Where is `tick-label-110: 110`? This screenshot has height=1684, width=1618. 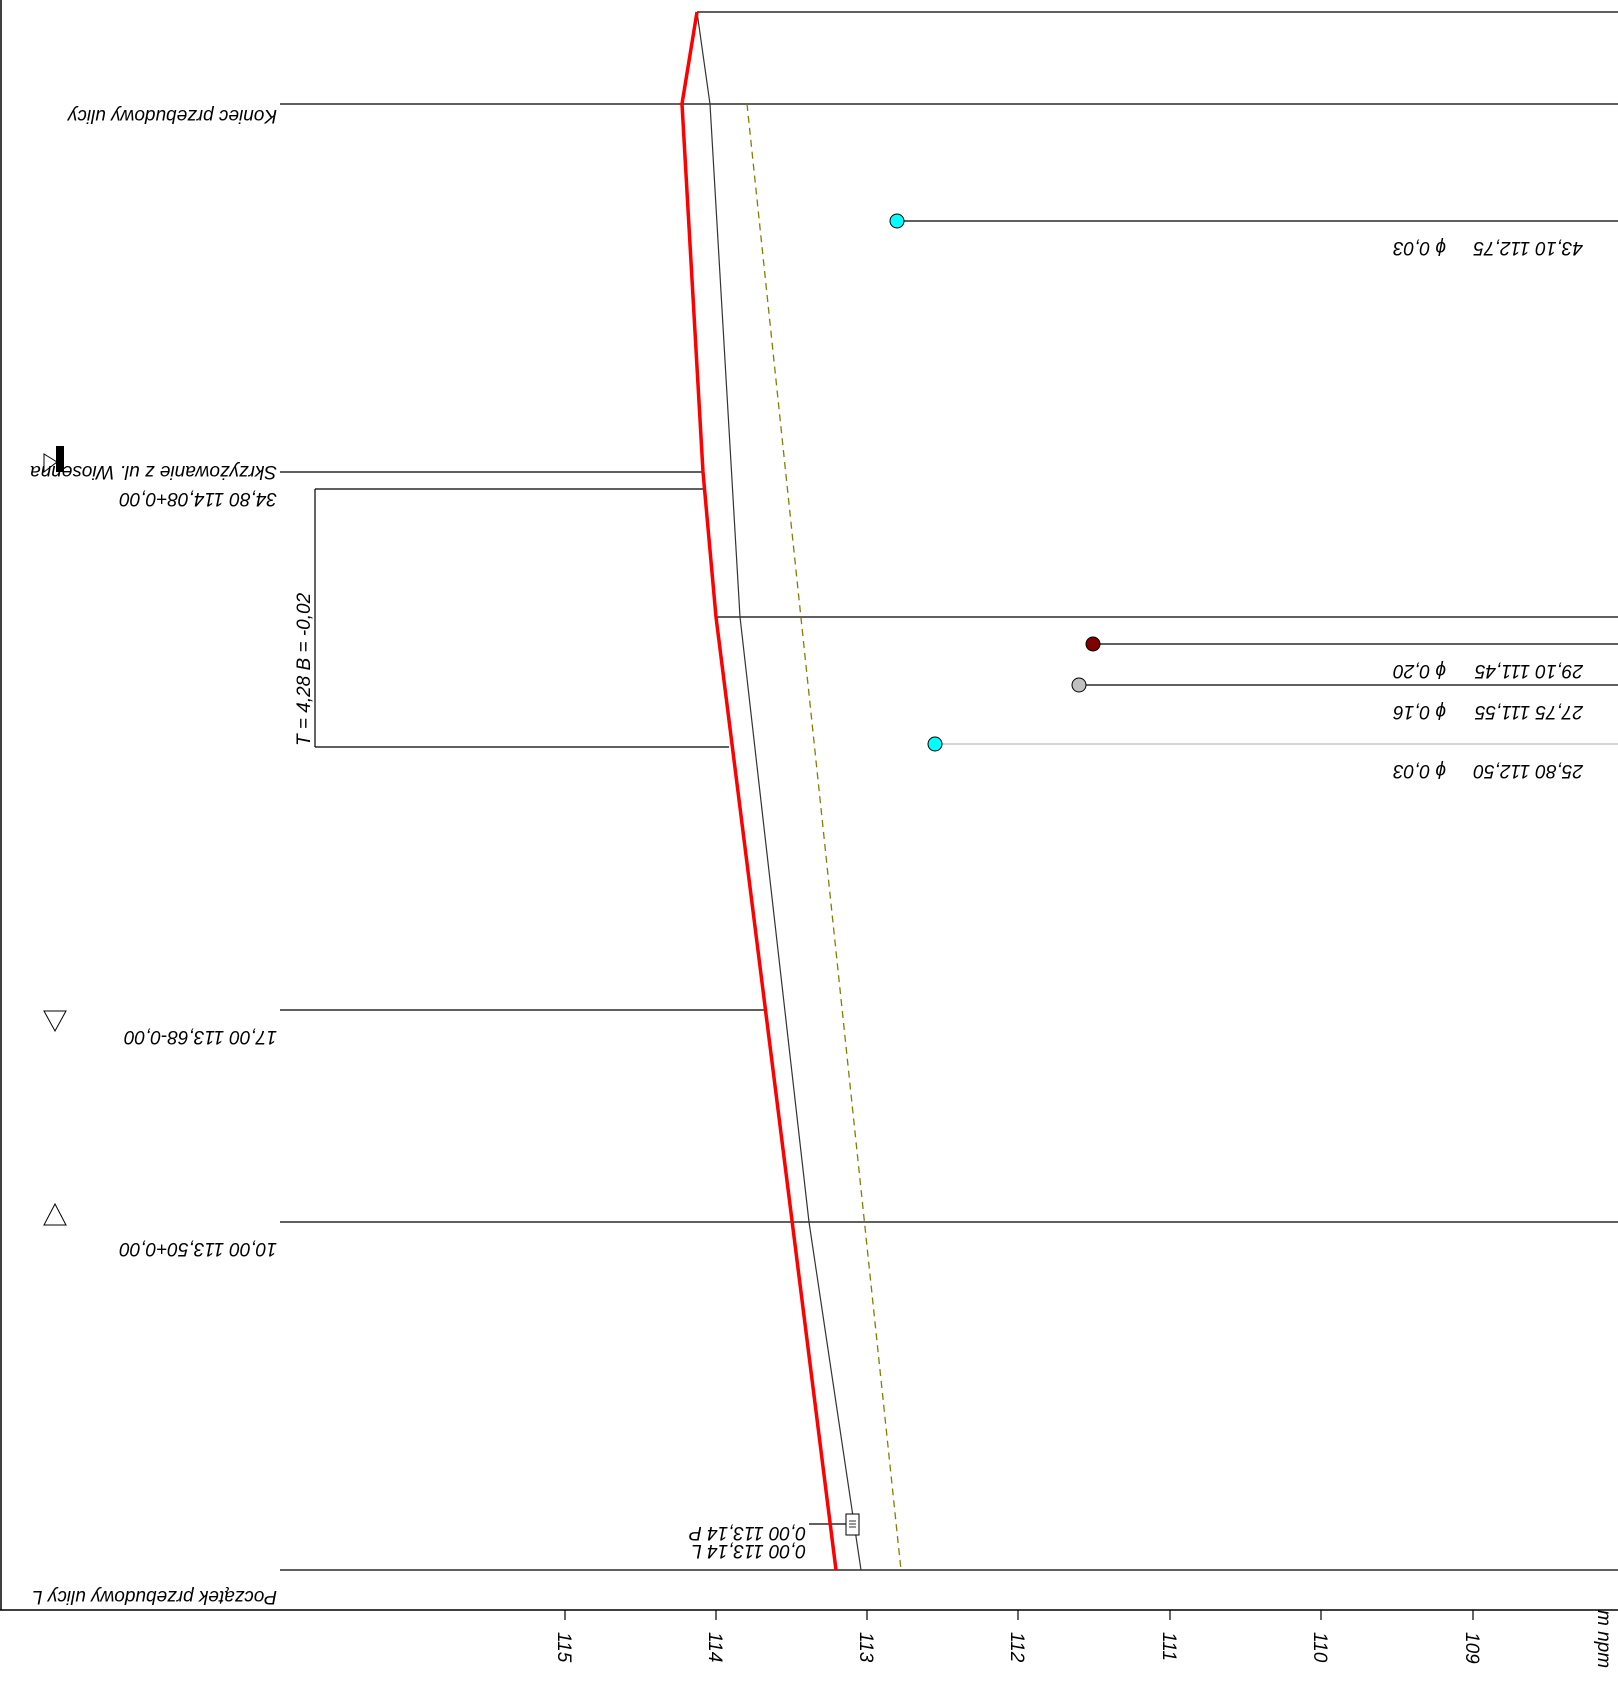 tick-label-110: 110 is located at coordinates (1319, 1647).